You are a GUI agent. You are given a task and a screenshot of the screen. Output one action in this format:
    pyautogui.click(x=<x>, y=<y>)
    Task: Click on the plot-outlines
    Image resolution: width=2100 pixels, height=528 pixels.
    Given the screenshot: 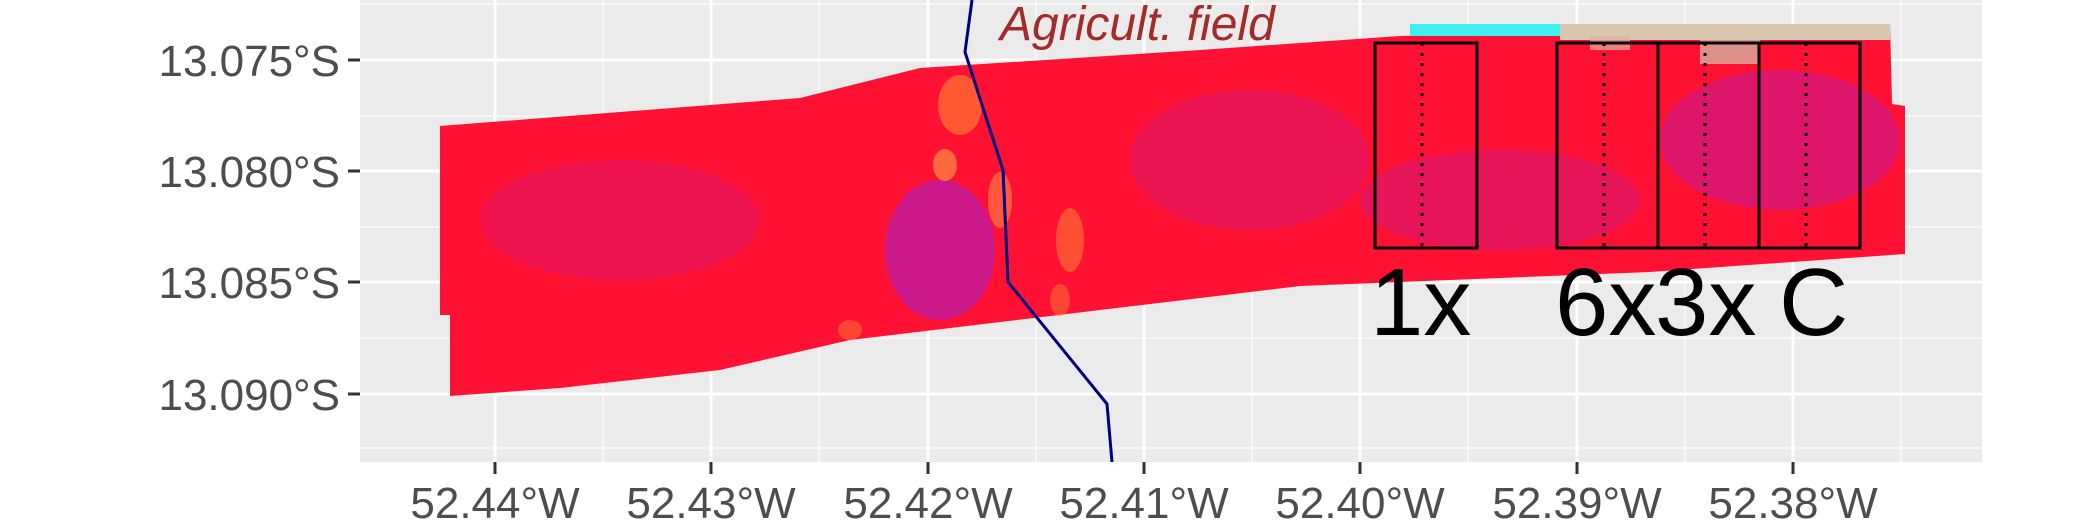 What is the action you would take?
    pyautogui.click(x=1617, y=145)
    